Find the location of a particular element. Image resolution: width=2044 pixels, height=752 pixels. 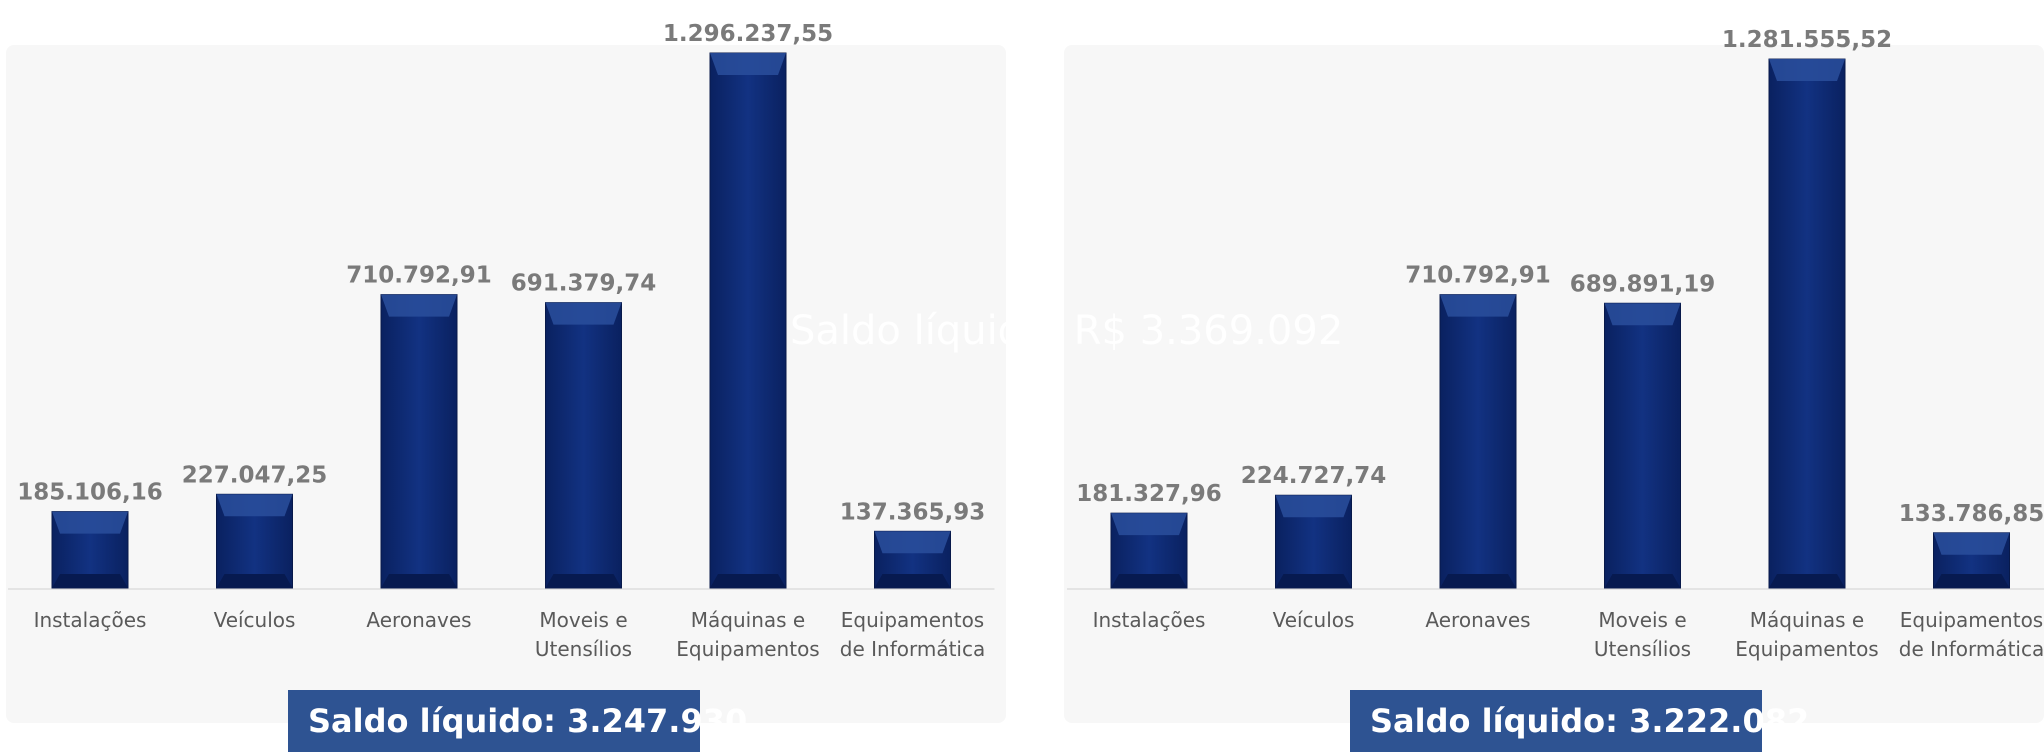

value-label-right-4: 1.281.555,52 is located at coordinates (1807, 40).